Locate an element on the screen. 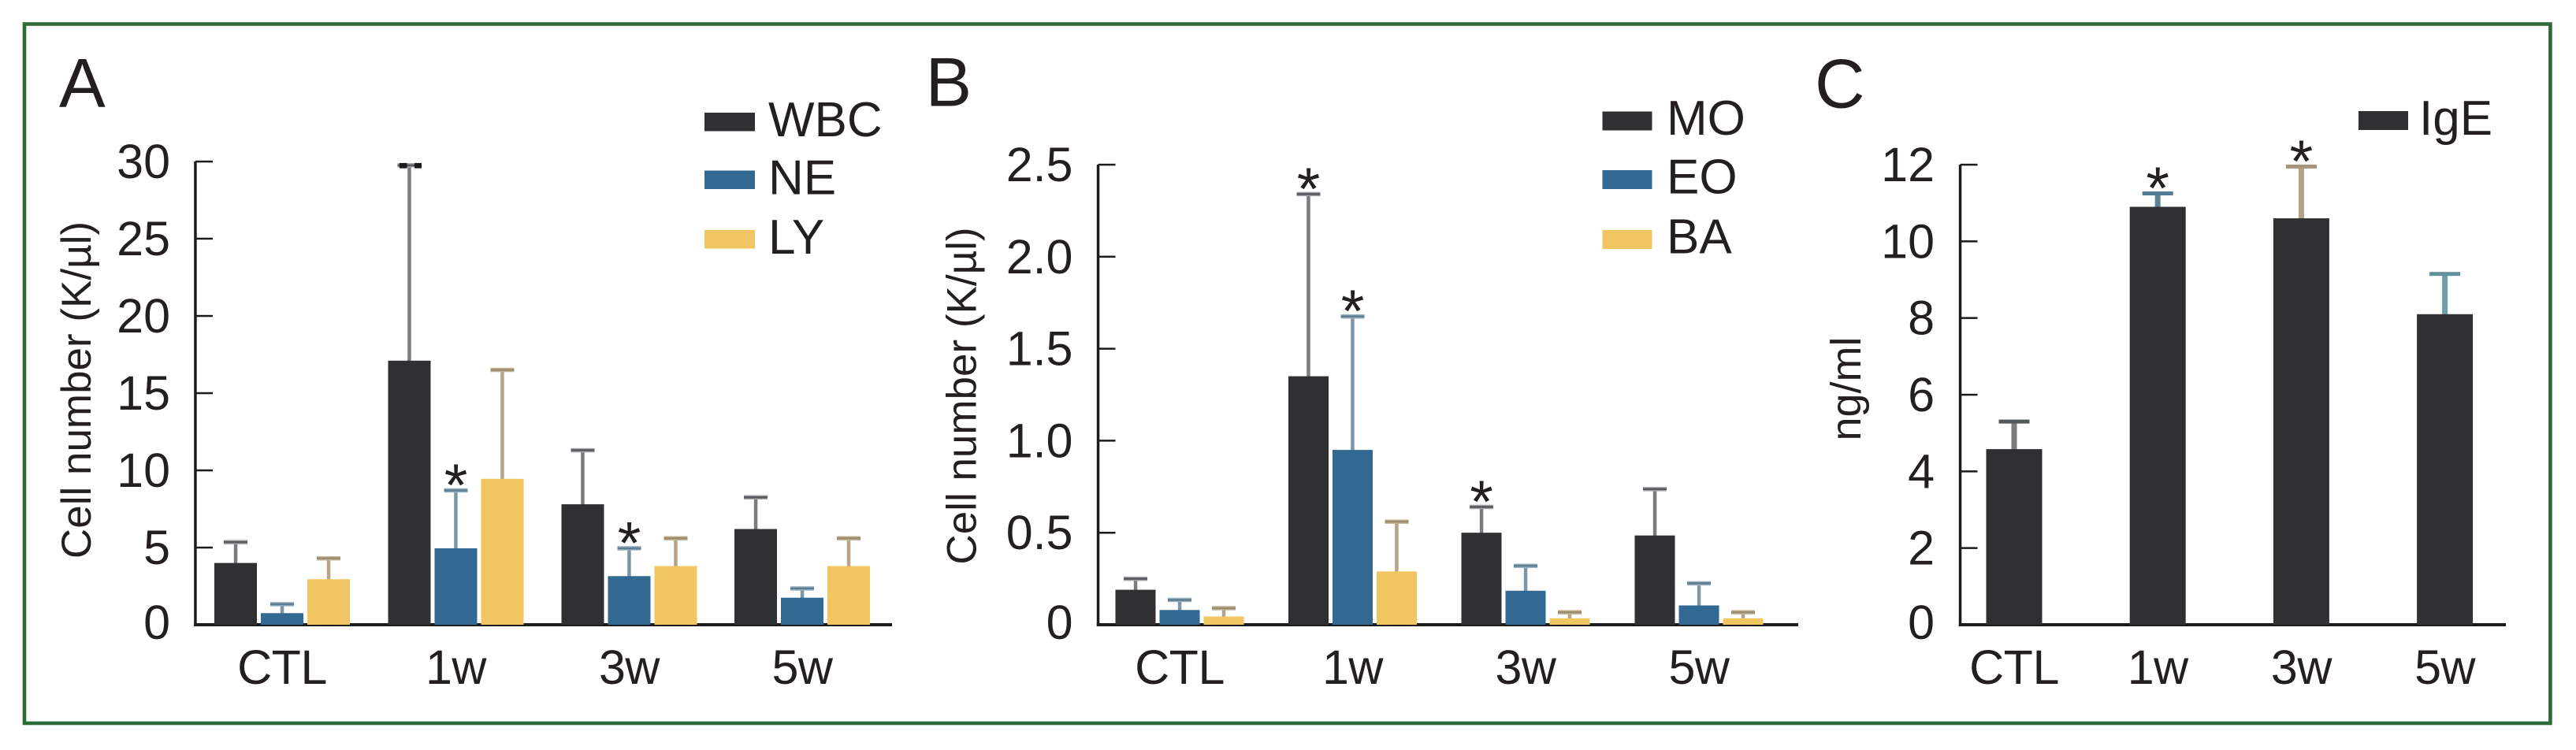 This screenshot has height=750, width=2576. svg-text: 6 is located at coordinates (1921, 394).